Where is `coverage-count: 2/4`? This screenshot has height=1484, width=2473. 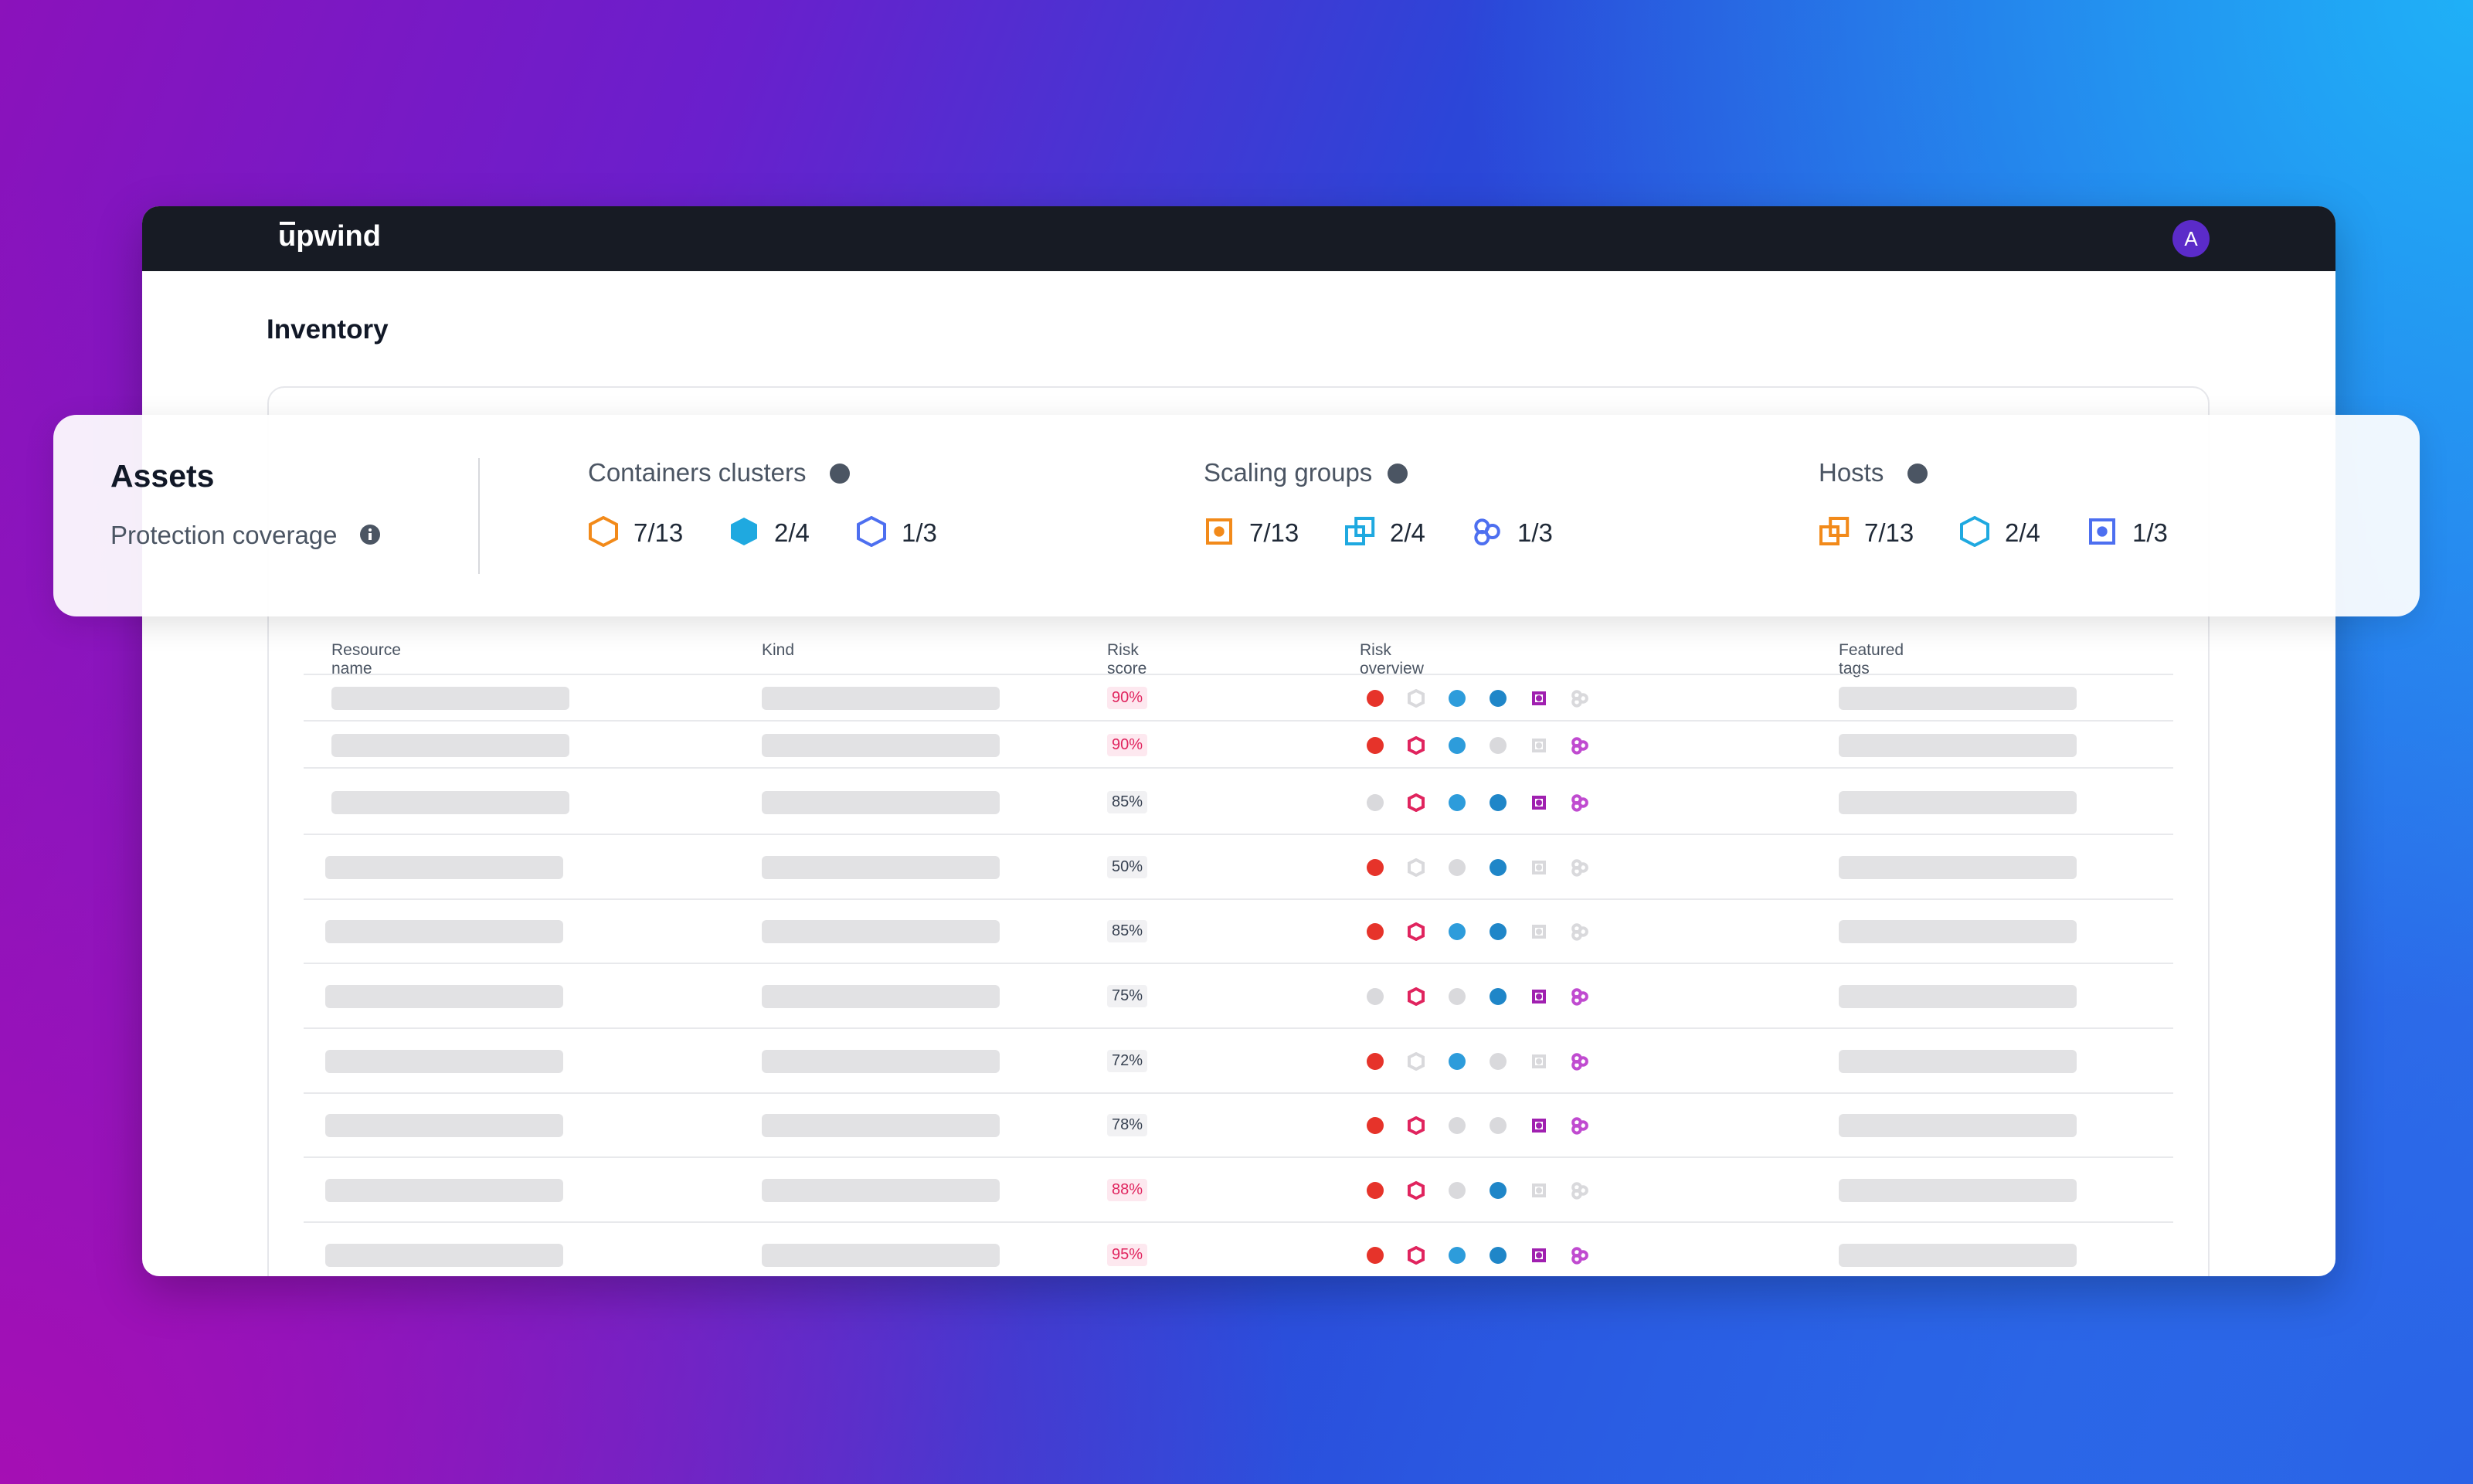 coverage-count: 2/4 is located at coordinates (792, 532).